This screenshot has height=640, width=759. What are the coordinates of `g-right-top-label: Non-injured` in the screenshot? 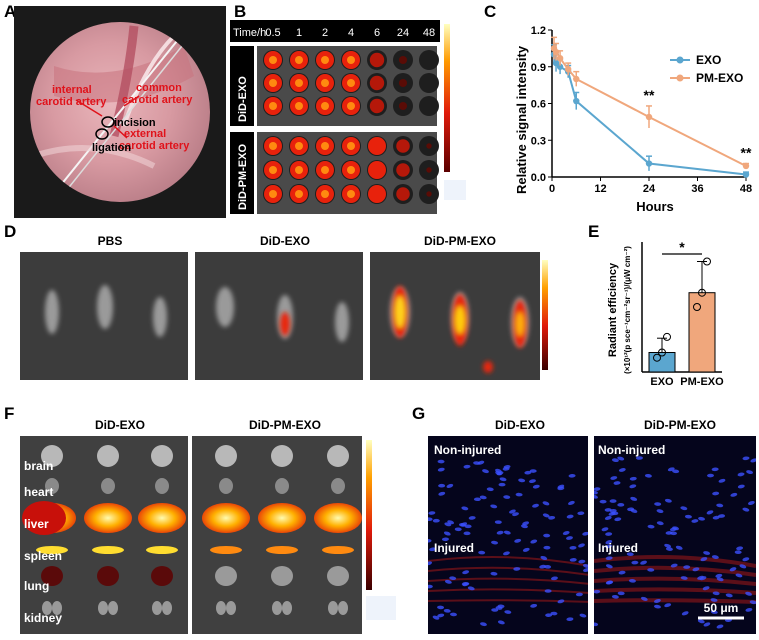 It's located at (631, 450).